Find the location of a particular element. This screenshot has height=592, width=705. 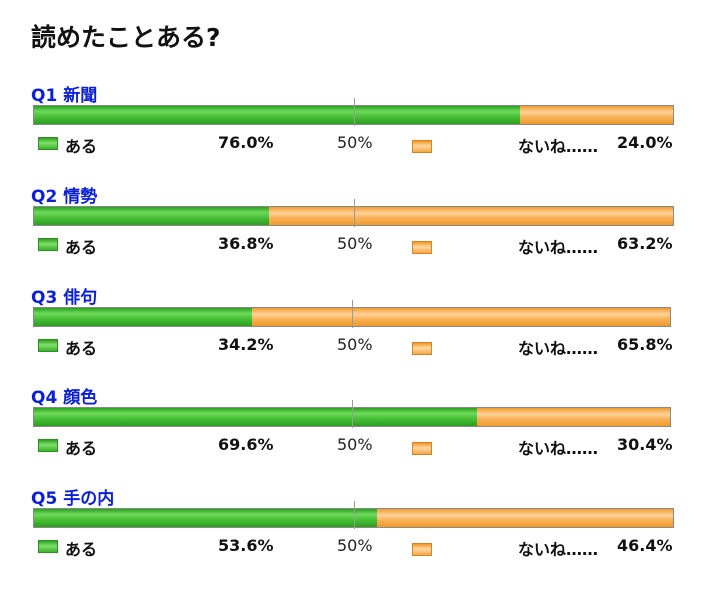

no-value-label: 65.8% is located at coordinates (645, 344).